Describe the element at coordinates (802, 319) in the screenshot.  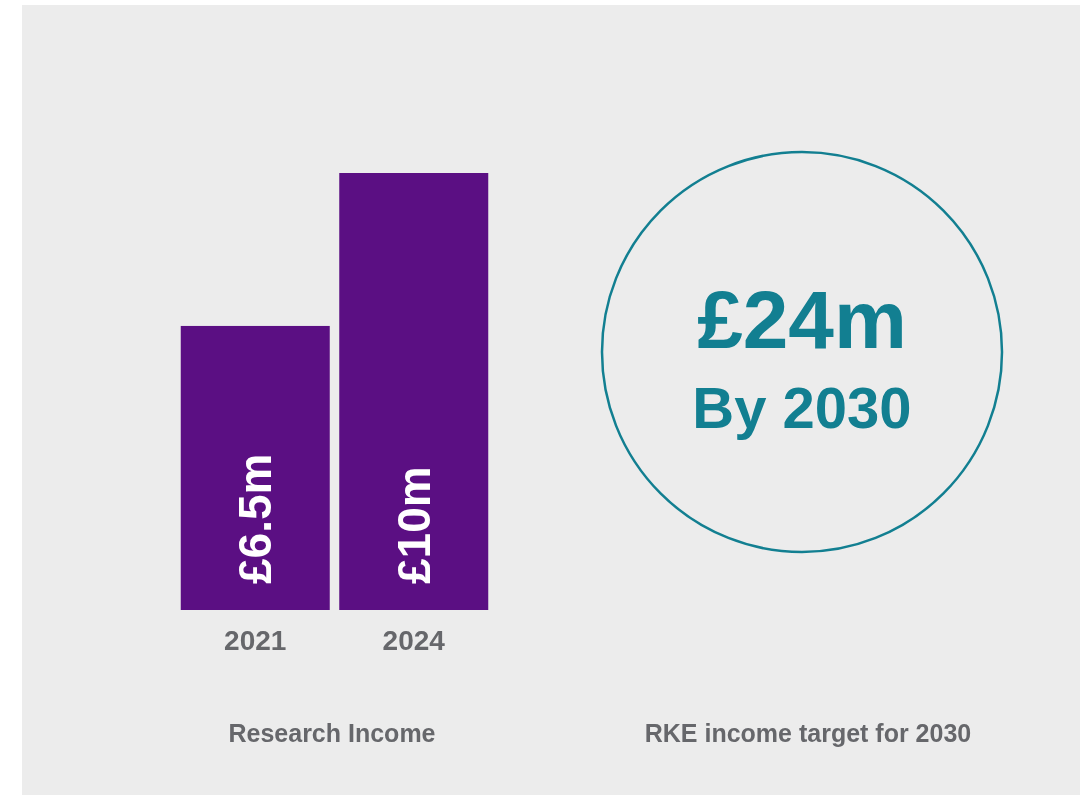
I see `text: £24m` at that location.